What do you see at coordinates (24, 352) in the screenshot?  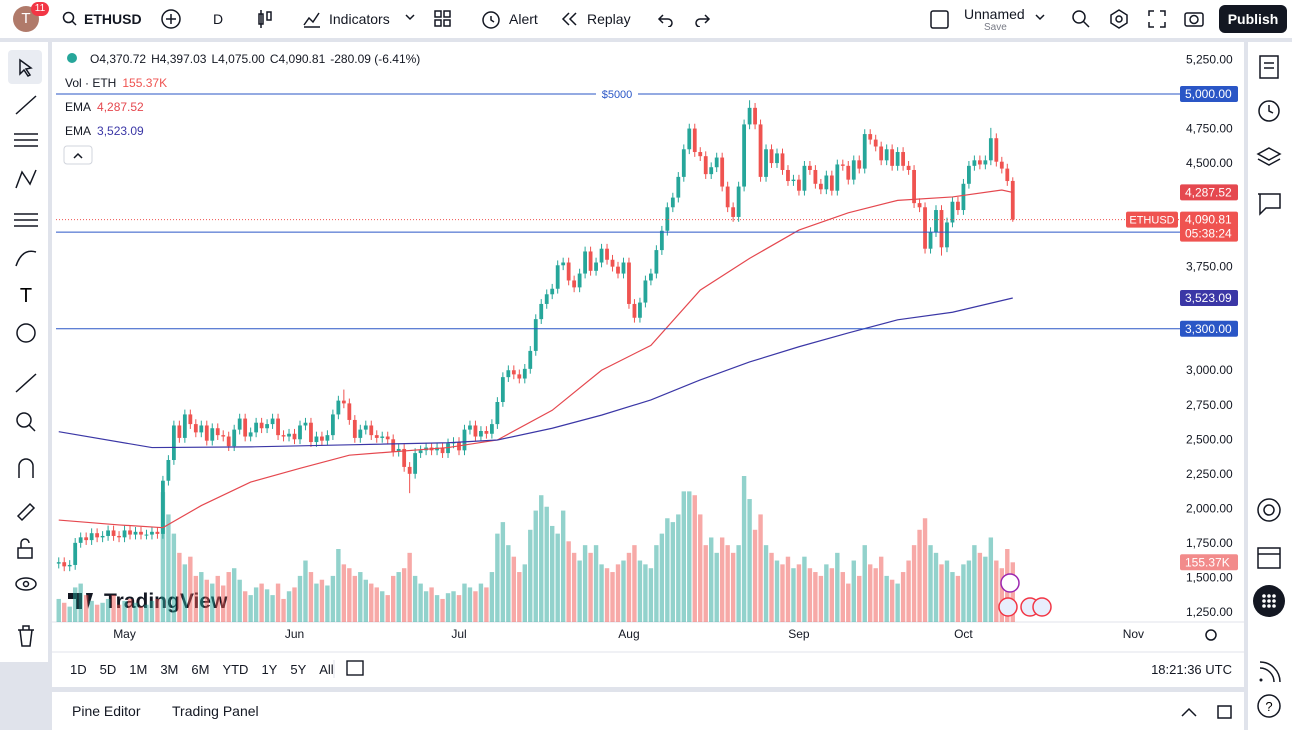 I see `tool-icons: T` at bounding box center [24, 352].